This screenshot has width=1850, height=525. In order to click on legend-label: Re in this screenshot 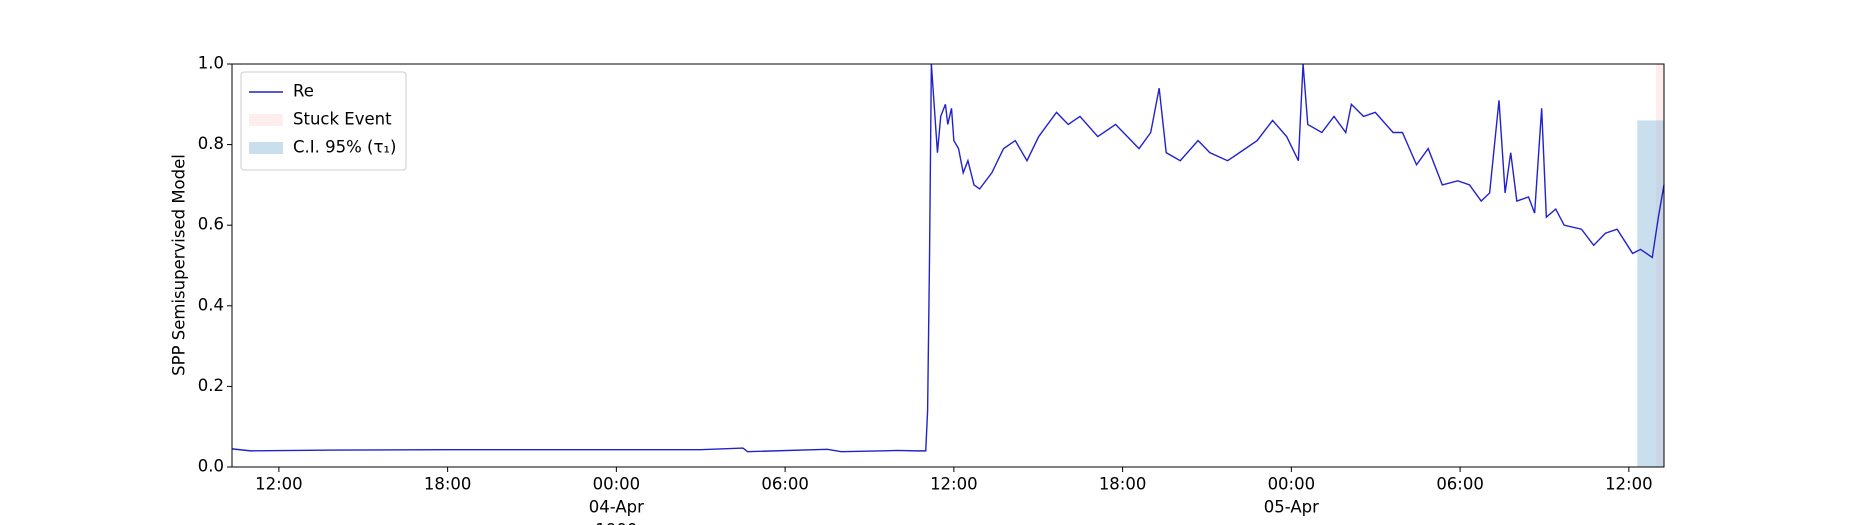, I will do `click(303, 91)`.